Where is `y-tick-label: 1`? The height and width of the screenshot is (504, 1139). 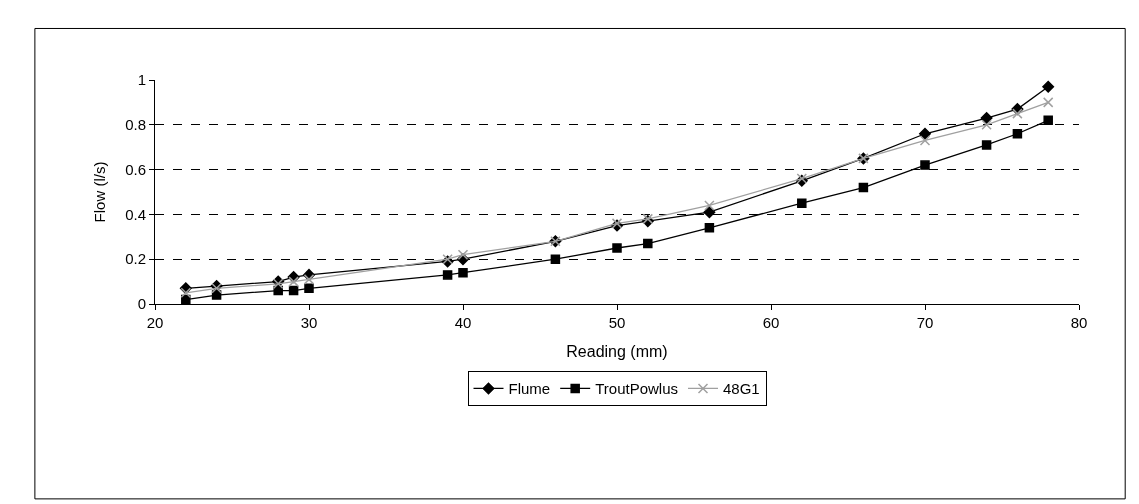
y-tick-label: 1 is located at coordinates (141, 80).